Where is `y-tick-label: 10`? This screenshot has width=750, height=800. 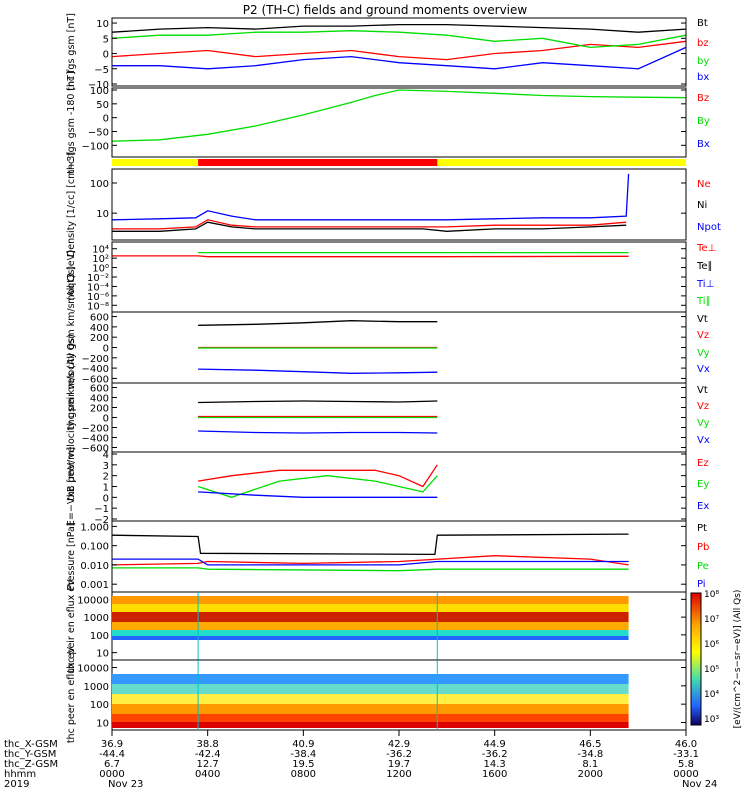 y-tick-label: 10 is located at coordinates (102, 24).